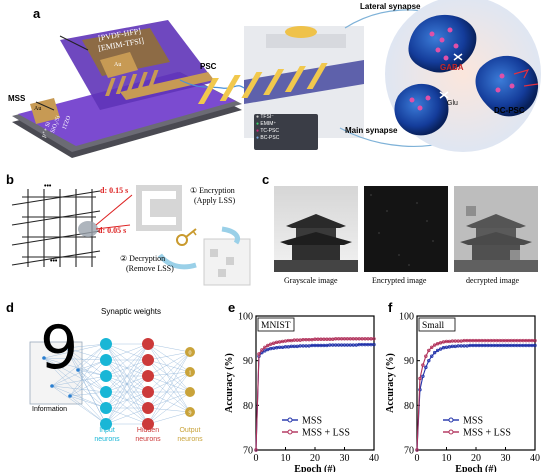 This screenshot has height=472, width=548. Describe the element at coordinates (186, 237) in the screenshot. I see `key-icon` at that location.